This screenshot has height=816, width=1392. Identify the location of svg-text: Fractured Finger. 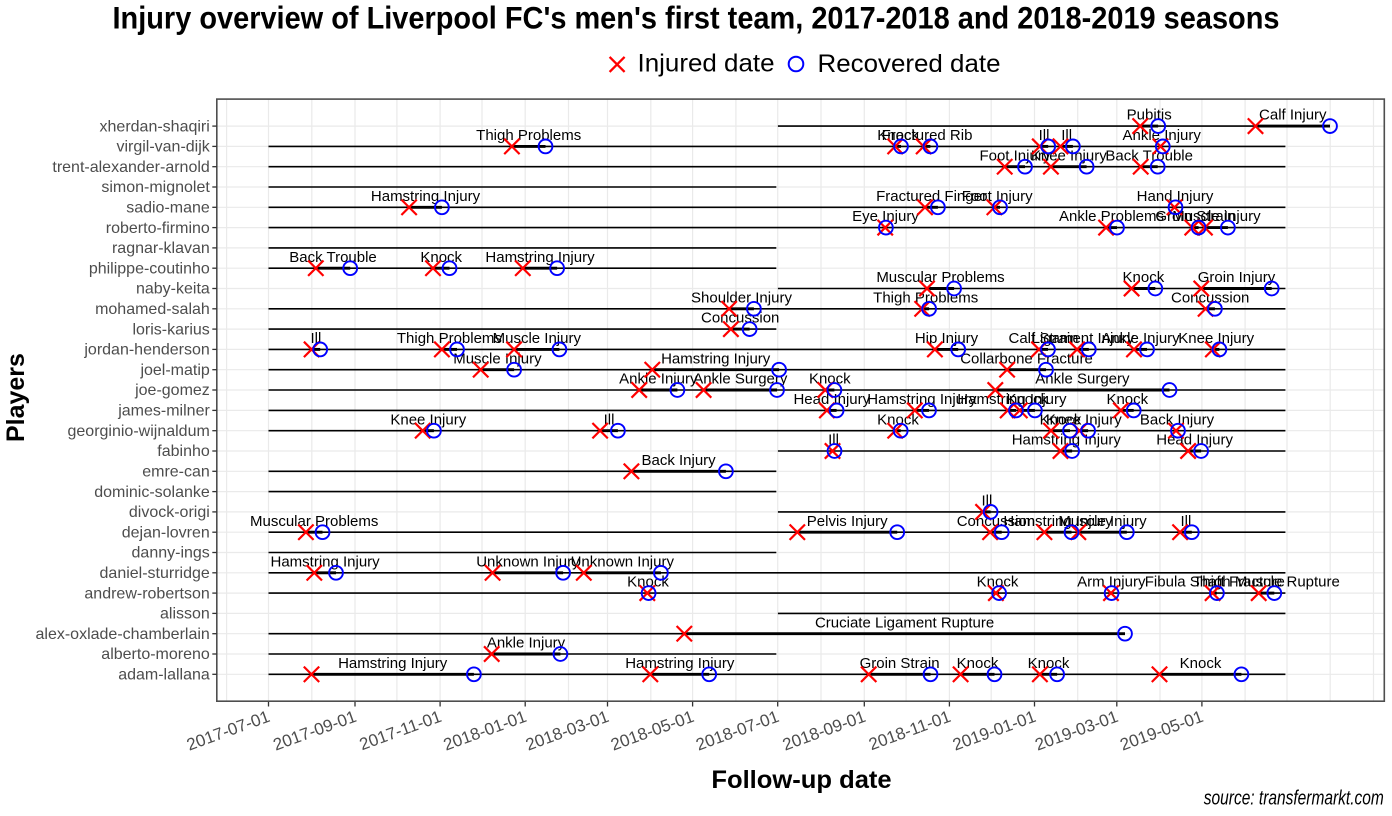
(931, 196).